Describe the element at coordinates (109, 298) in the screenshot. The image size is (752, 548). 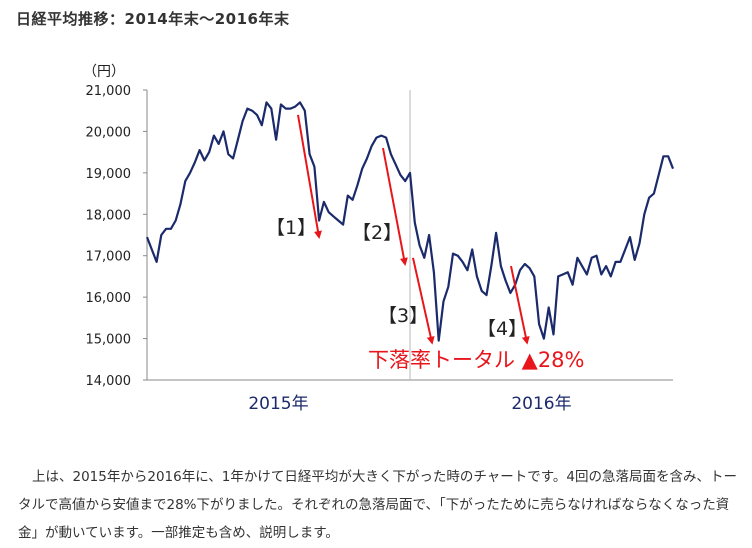
I see `y-tick-label: 16,000` at that location.